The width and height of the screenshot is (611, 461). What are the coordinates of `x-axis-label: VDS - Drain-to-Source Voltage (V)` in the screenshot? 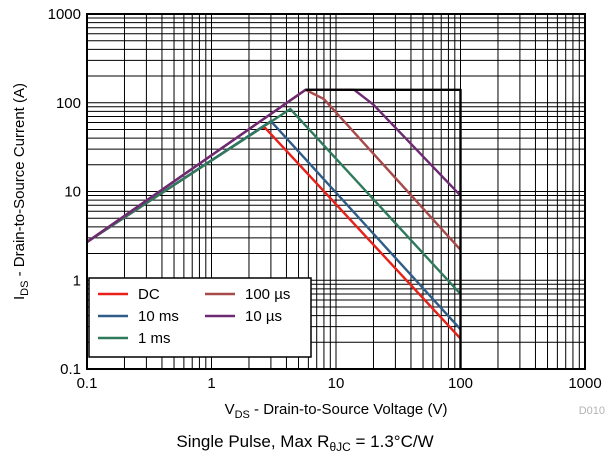 It's located at (336, 411).